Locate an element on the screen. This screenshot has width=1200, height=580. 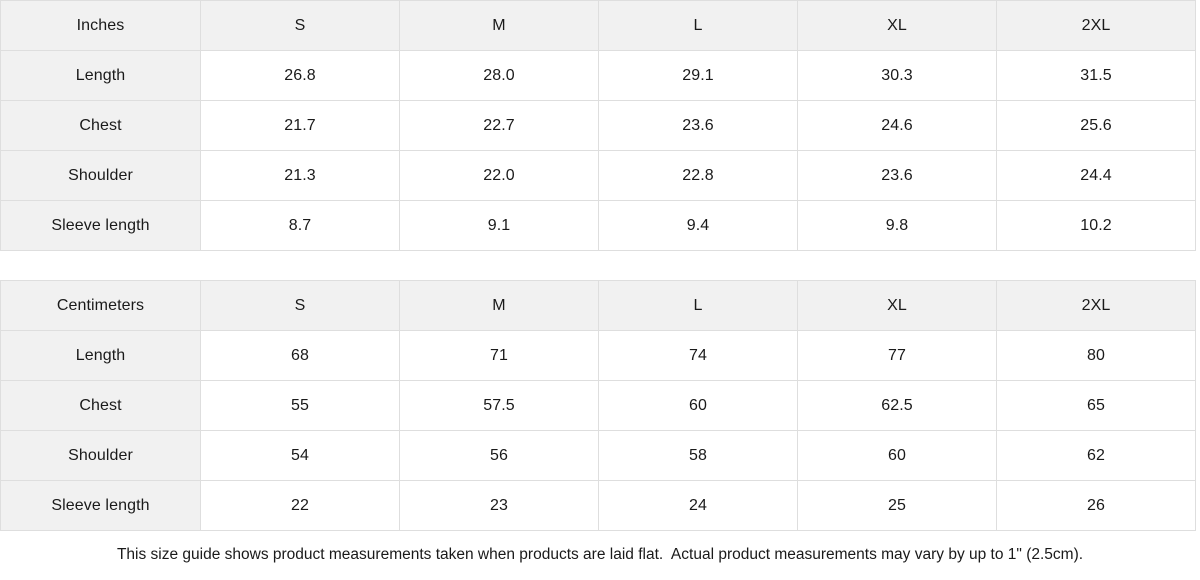
measurement-cell: 21.3 is located at coordinates (300, 175).